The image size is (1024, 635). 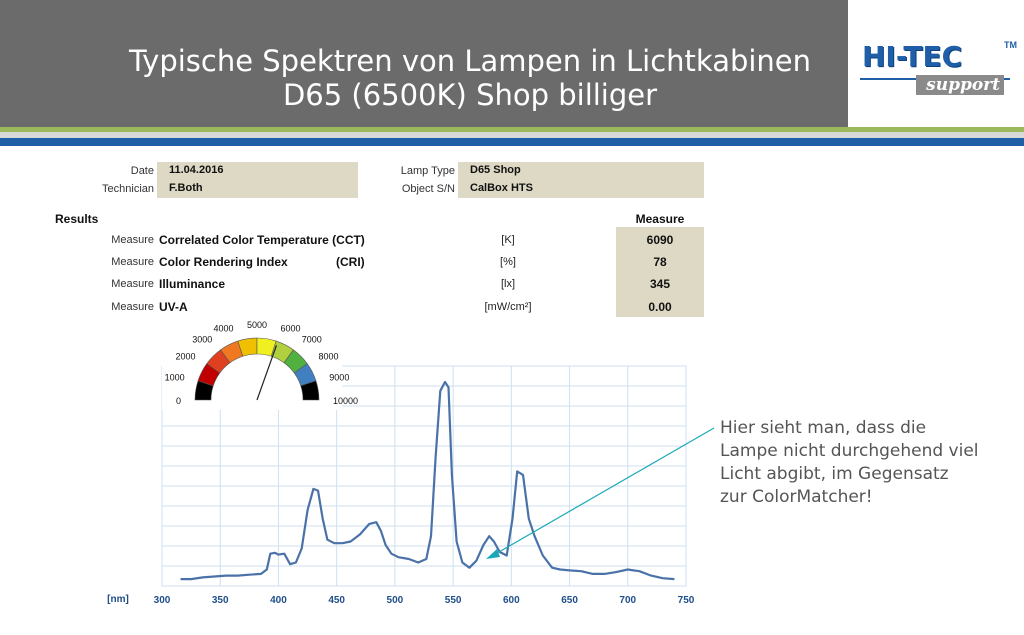 I want to click on hitec-logo: HI-TEC TM support, so click(x=936, y=63).